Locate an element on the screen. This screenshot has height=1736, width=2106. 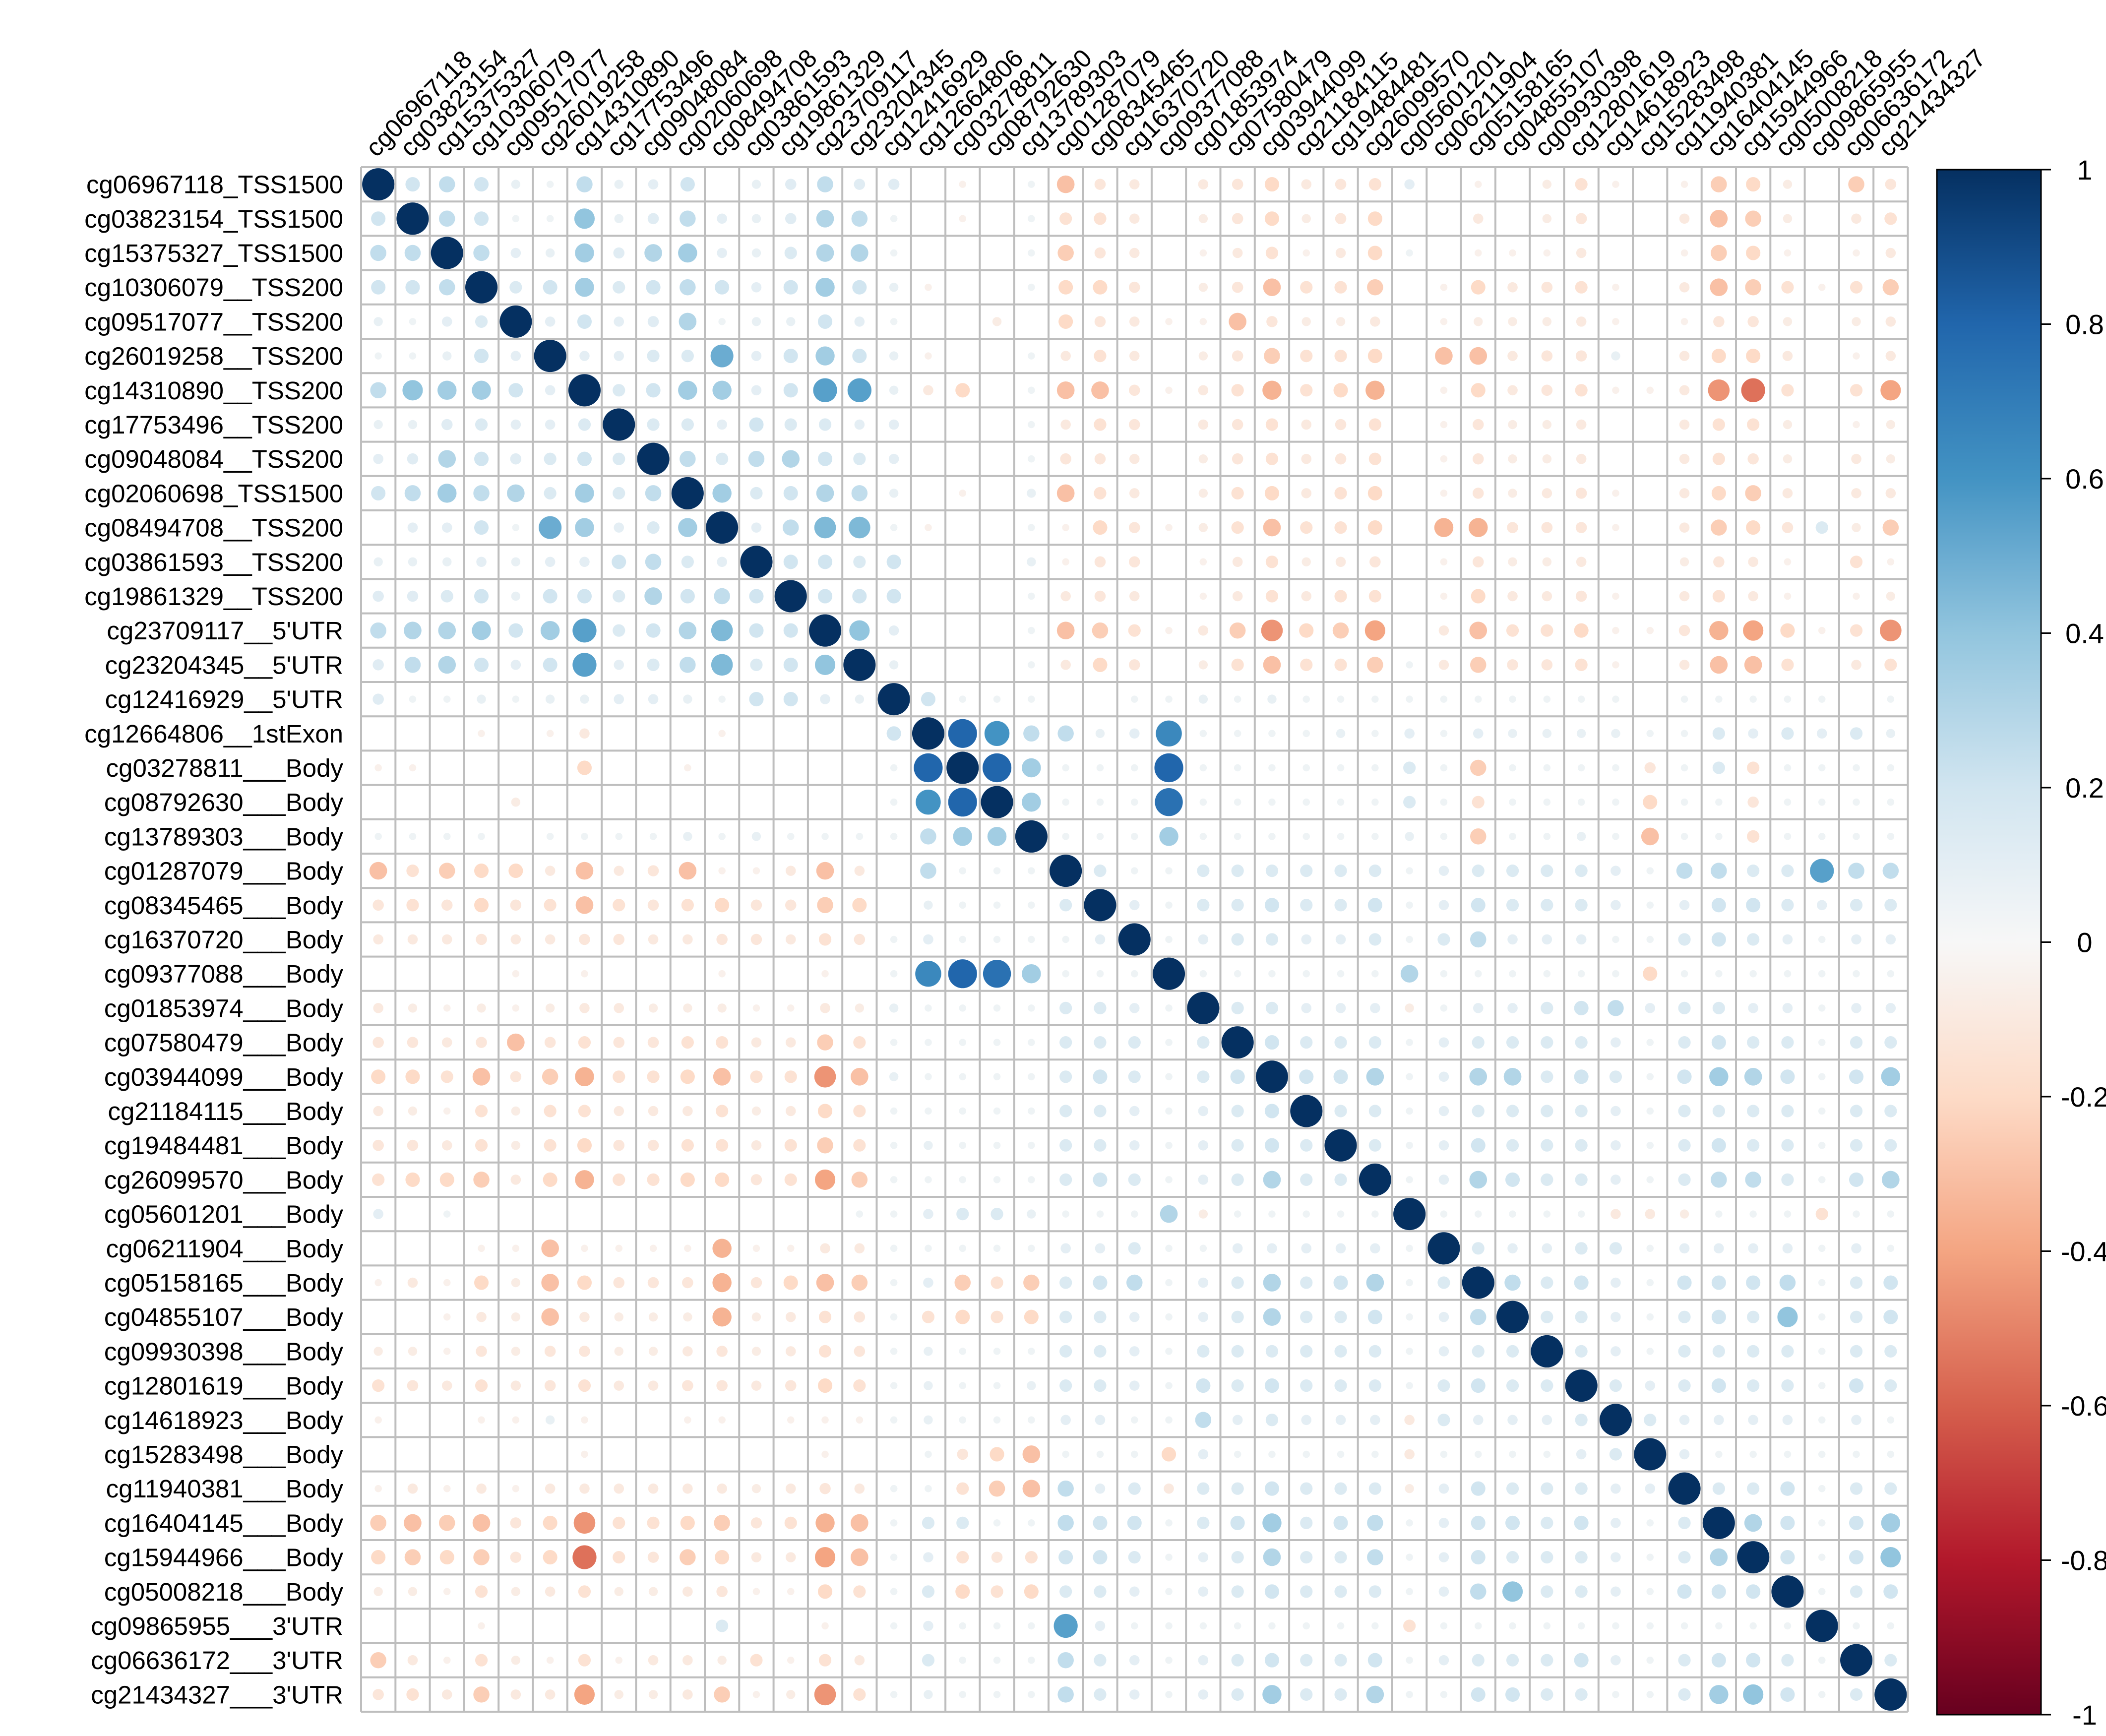
colorbar-tick-label: 0 is located at coordinates (2084, 942).